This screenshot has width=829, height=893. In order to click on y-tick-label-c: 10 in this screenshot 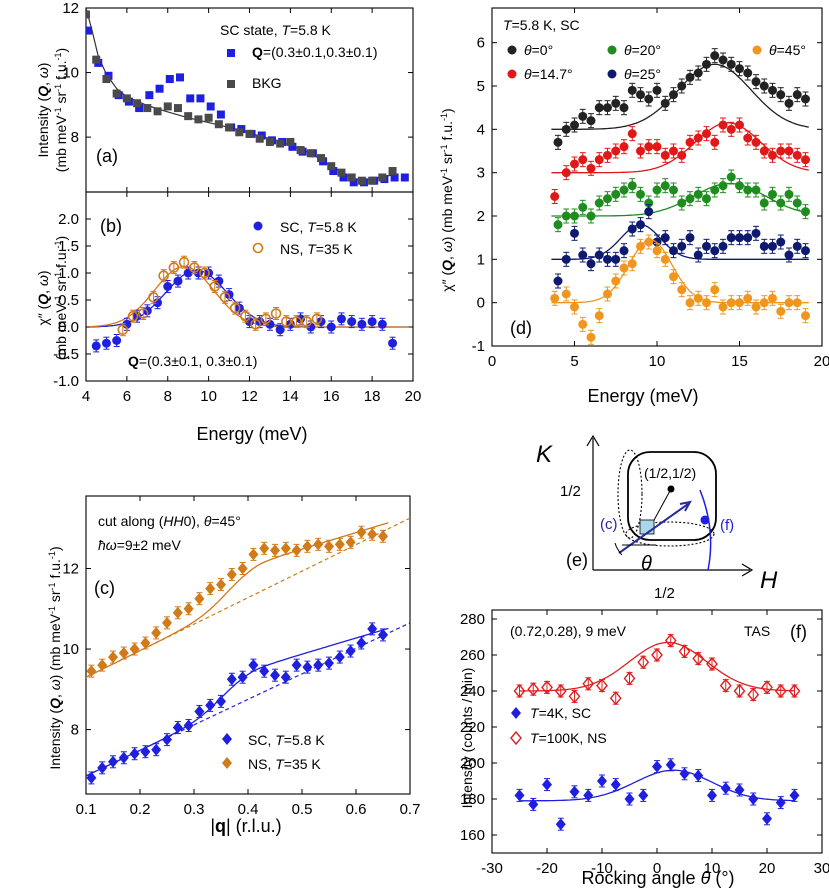, I will do `click(70, 649)`.